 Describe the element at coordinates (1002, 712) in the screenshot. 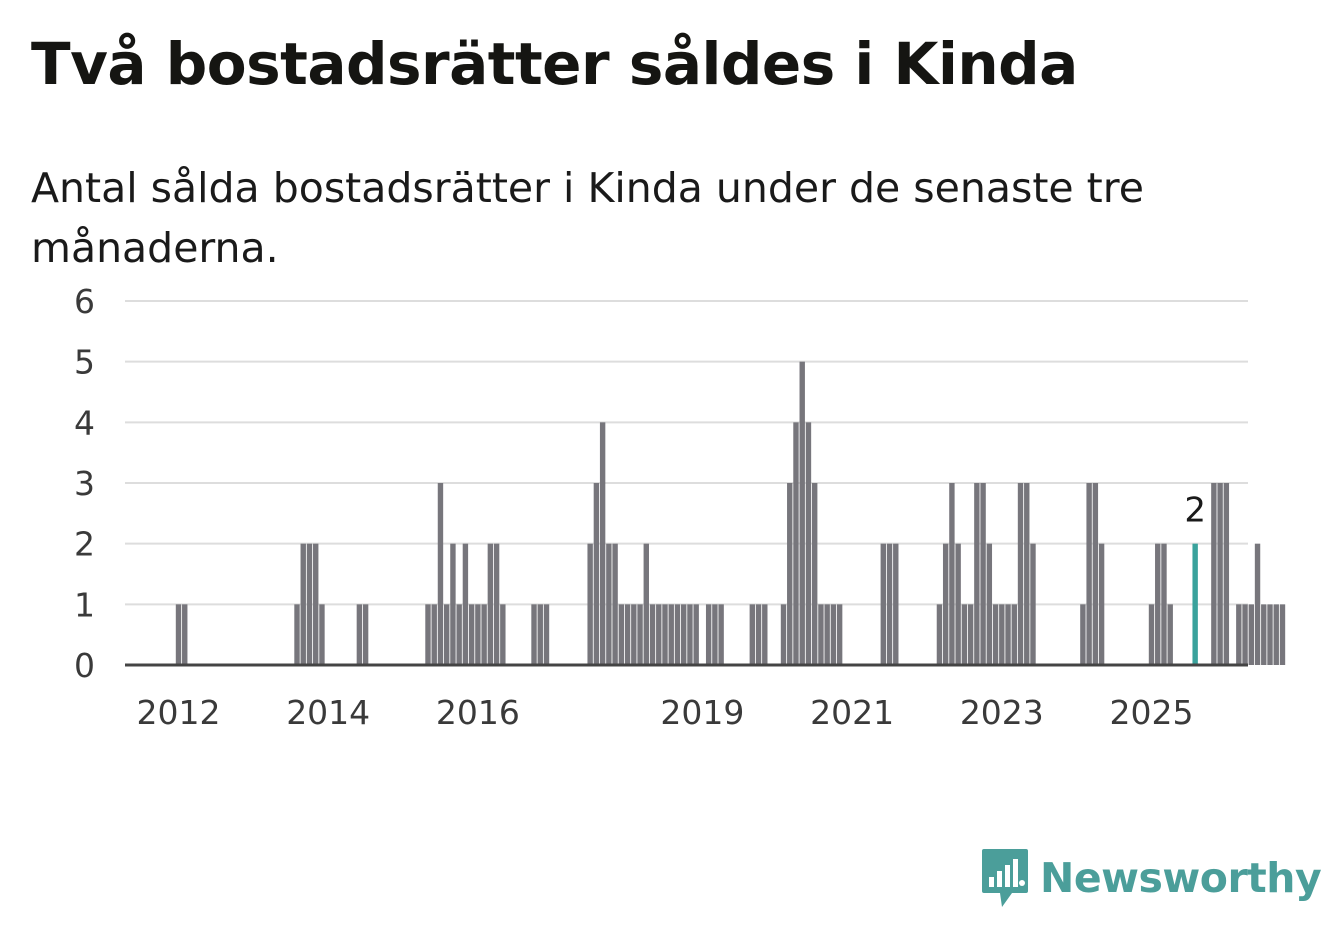

I see `x-tick-label: 2023` at that location.